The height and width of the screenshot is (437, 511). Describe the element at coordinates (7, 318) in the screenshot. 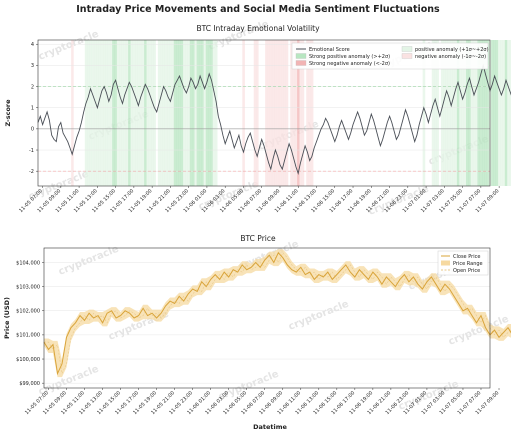

I see `price-y-axis-label: Price (USD)` at that location.